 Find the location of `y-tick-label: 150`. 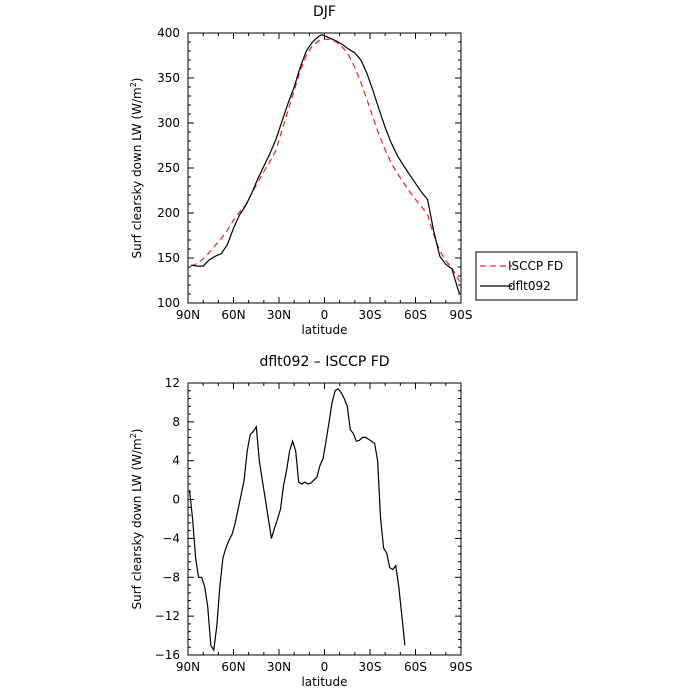

y-tick-label: 150 is located at coordinates (168, 258).